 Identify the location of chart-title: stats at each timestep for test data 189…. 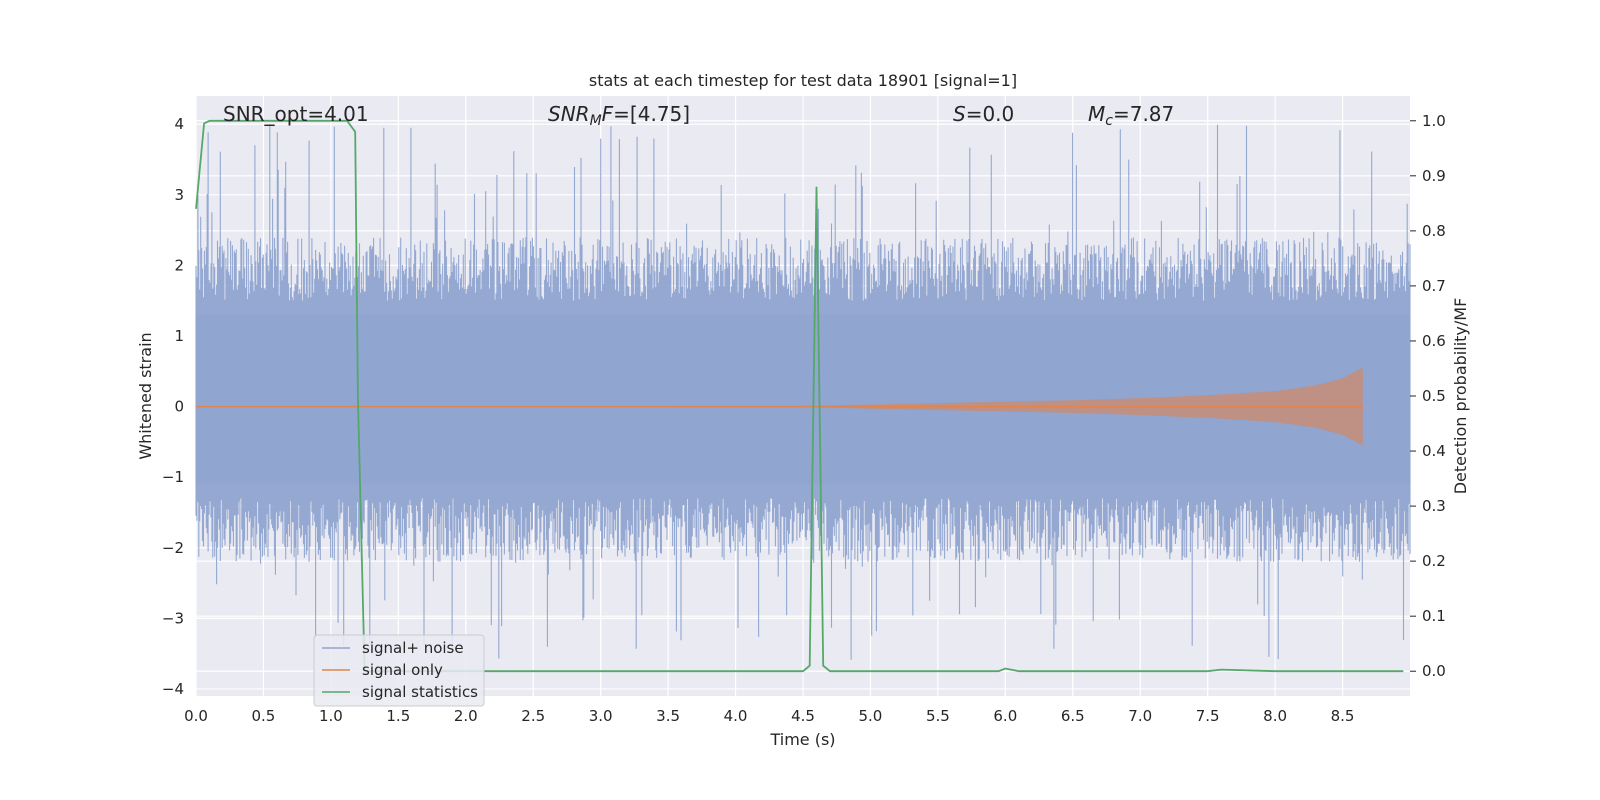
(803, 80).